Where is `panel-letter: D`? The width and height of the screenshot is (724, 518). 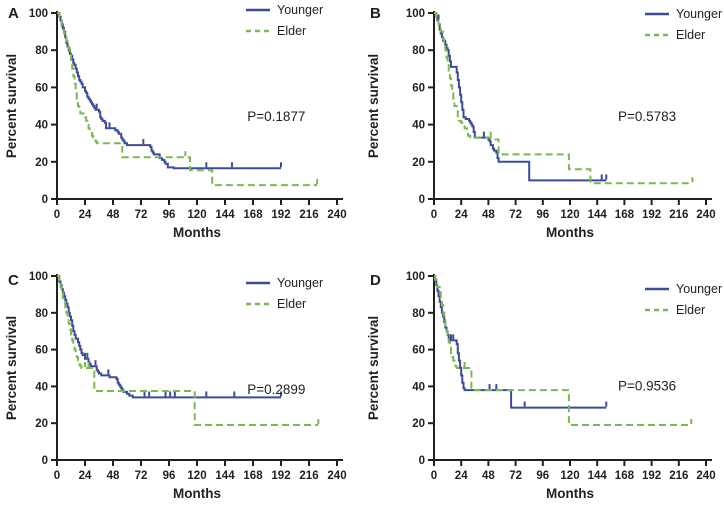 panel-letter: D is located at coordinates (375, 280).